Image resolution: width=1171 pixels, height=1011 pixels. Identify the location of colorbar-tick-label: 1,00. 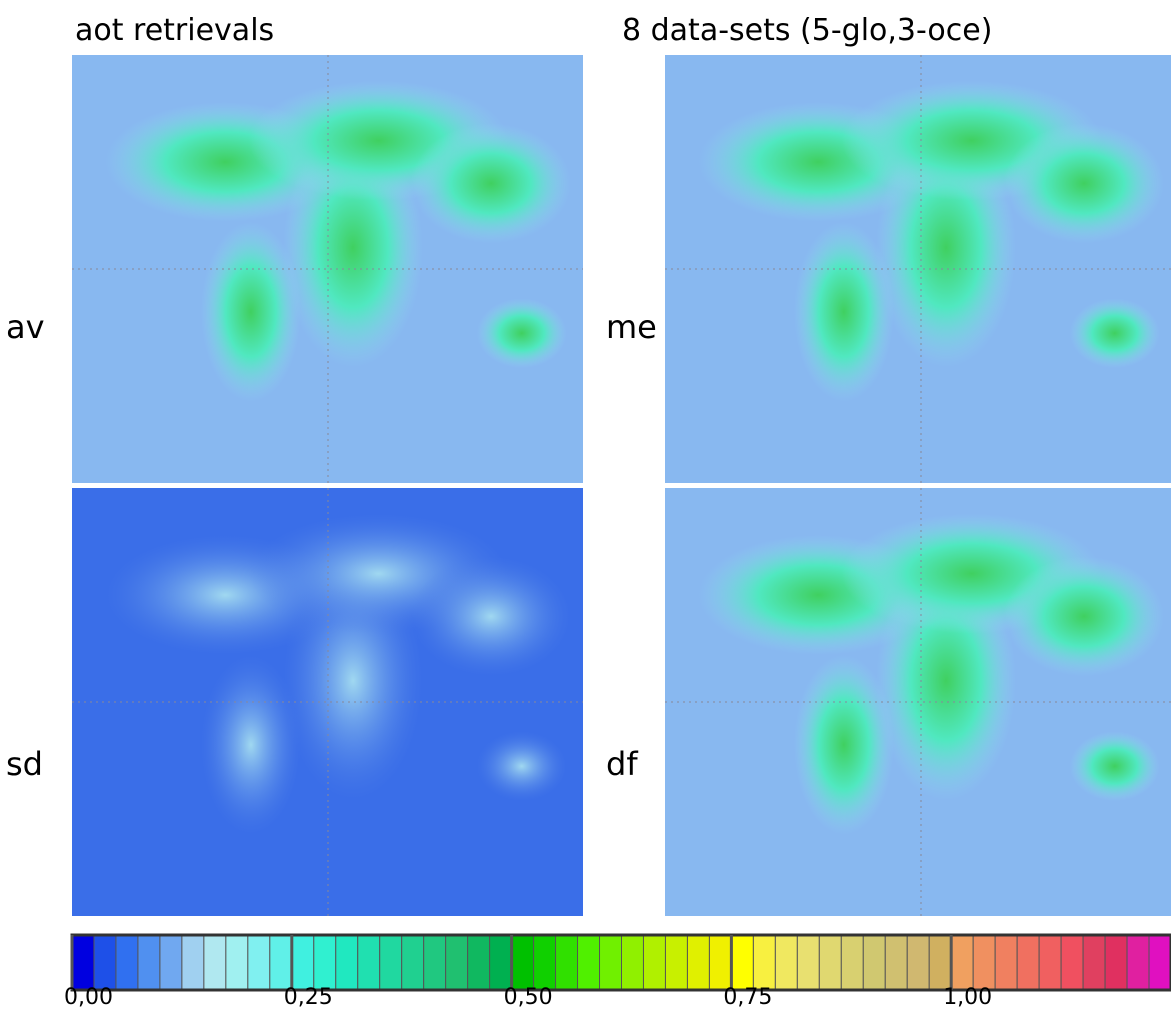
(967, 996).